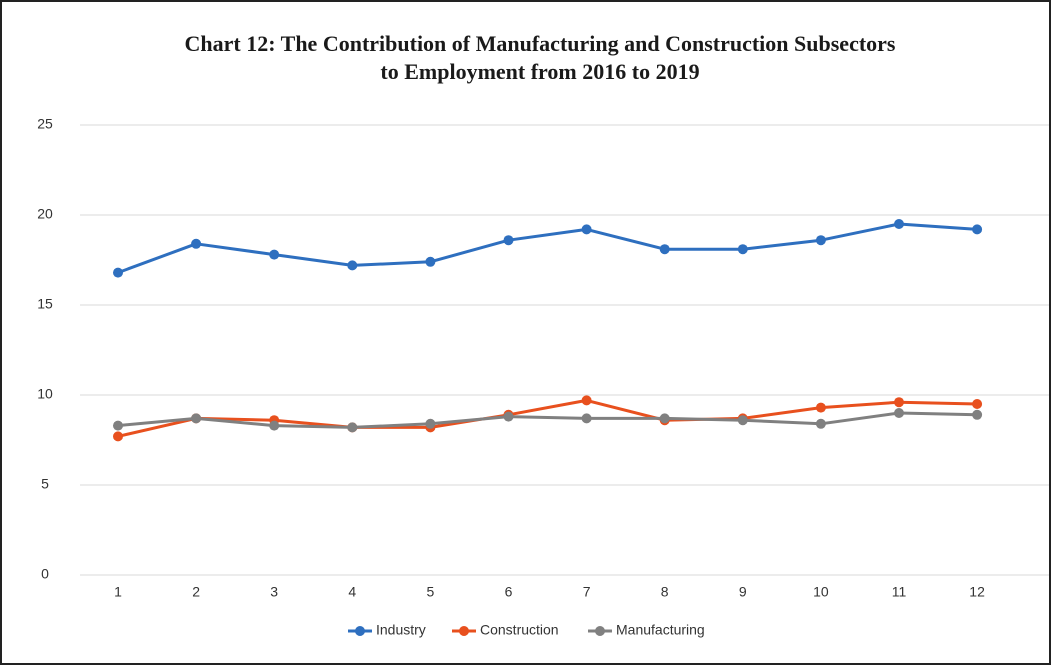  Describe the element at coordinates (899, 592) in the screenshot. I see `x-tick-label: 11` at that location.